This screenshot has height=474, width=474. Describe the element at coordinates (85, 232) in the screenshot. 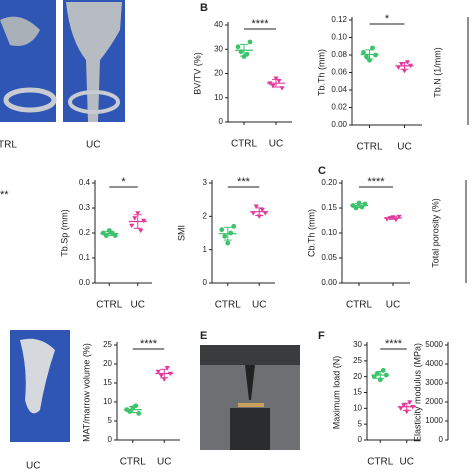

I see `y-tick-label: 0.2` at that location.